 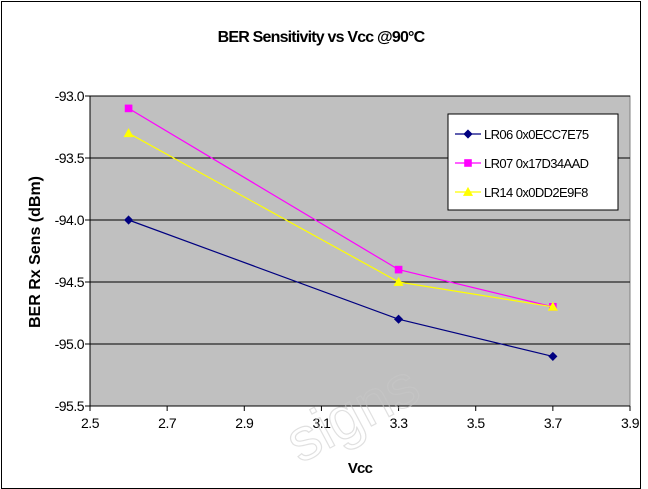 What do you see at coordinates (536, 163) in the screenshot?
I see `legend-label: LR07 0x17D34AAD` at bounding box center [536, 163].